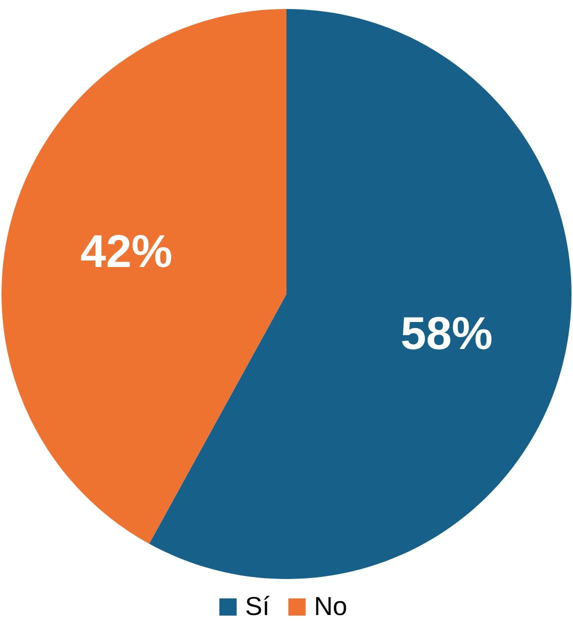 The height and width of the screenshot is (637, 573). I want to click on data-label: 42%, so click(126, 250).